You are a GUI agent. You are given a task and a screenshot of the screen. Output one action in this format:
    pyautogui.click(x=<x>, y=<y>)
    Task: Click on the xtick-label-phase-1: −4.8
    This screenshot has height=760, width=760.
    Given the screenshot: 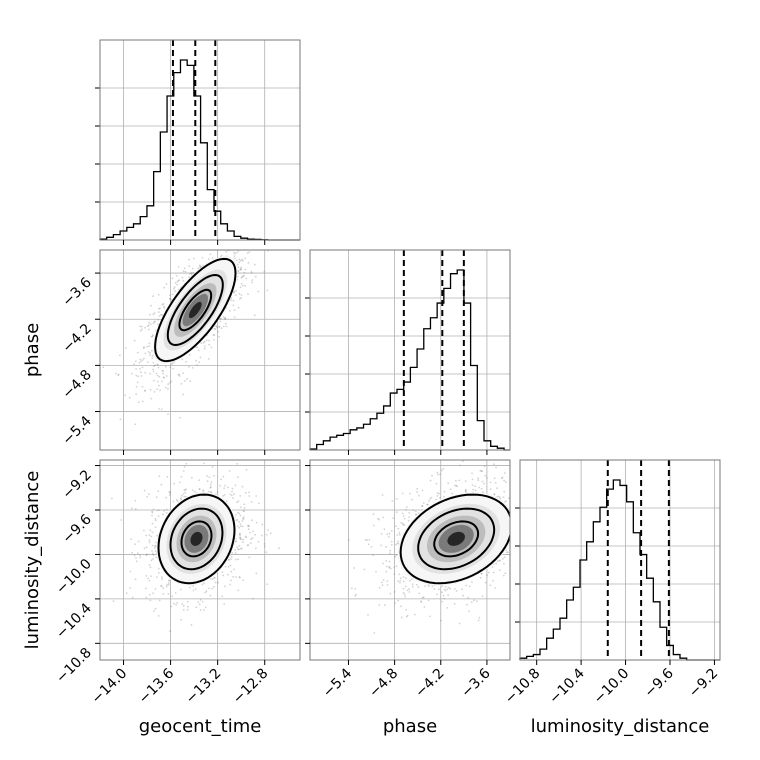 What is the action you would take?
    pyautogui.click(x=383, y=683)
    